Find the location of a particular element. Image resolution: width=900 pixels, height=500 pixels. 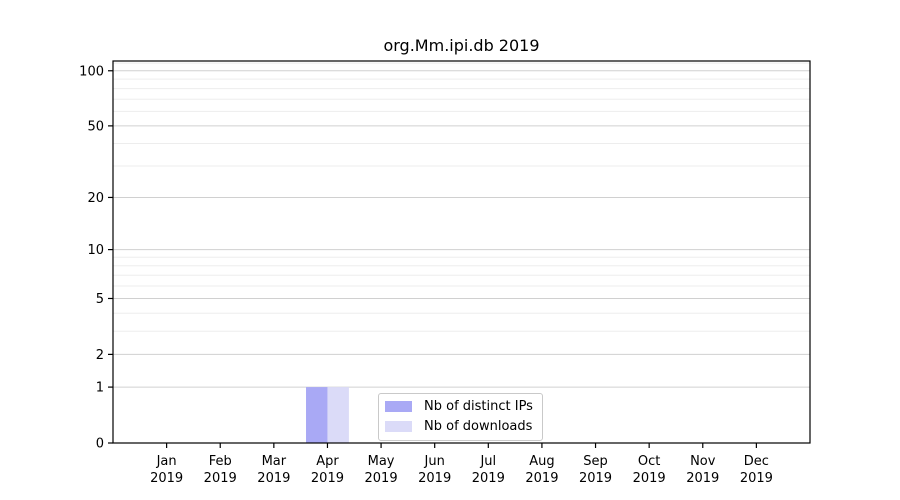

chart-title: org.Mm.ipi.db 2019 is located at coordinates (461, 45).